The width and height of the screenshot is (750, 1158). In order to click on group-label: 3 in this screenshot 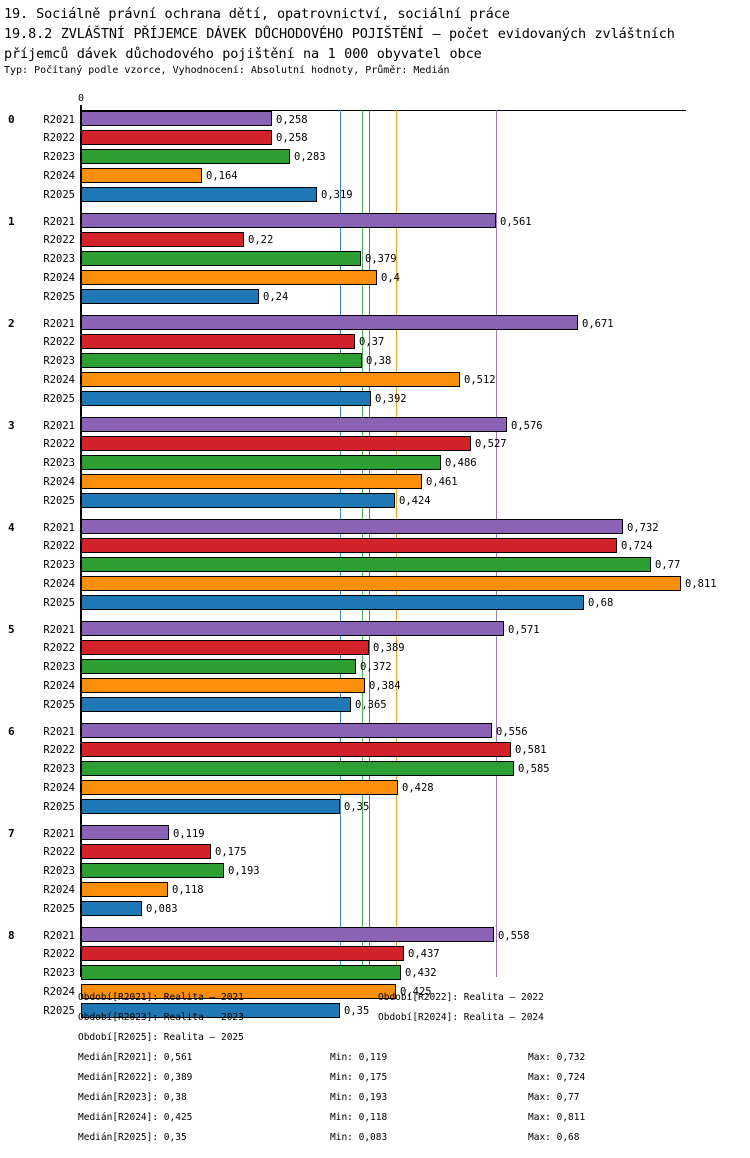, I will do `click(11, 425)`.